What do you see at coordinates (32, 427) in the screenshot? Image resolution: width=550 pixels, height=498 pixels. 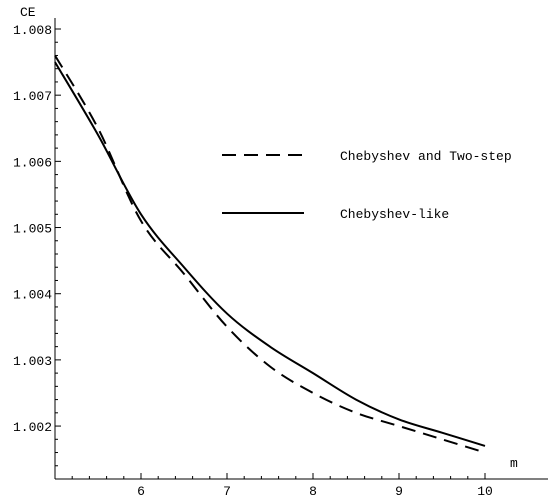 I see `y-tick-label: 1.002` at bounding box center [32, 427].